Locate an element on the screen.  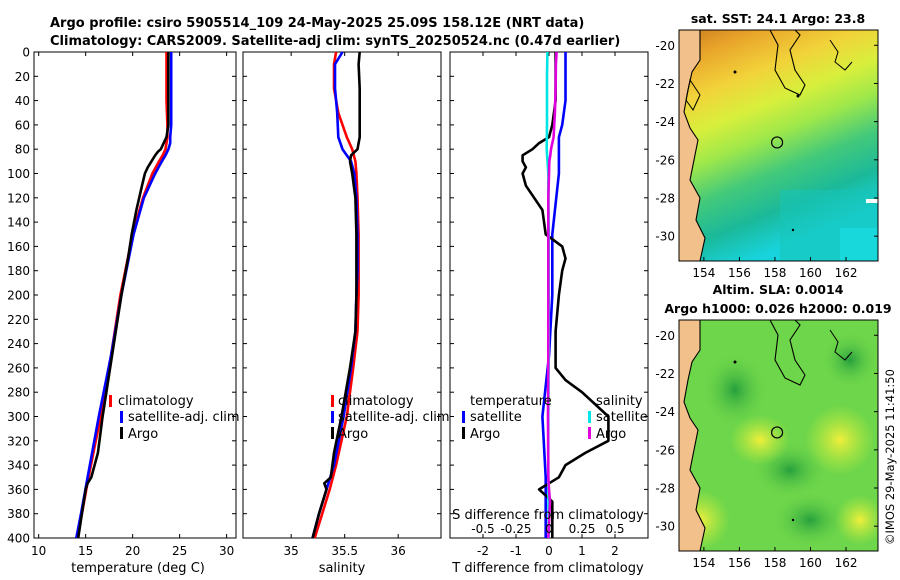
map-lat-label: -24 is located at coordinates (665, 122).